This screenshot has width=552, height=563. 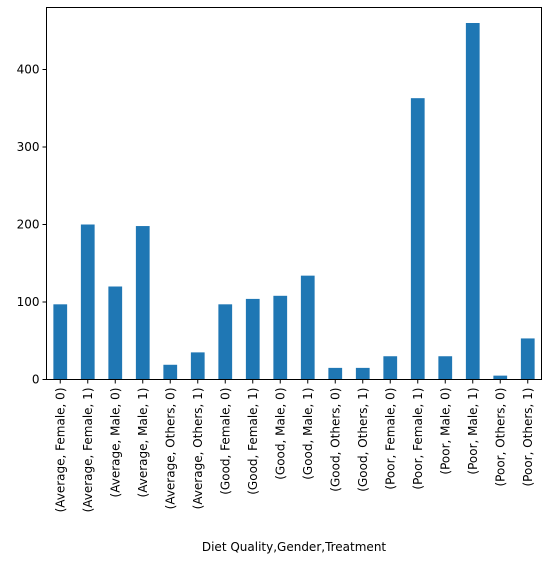 I want to click on x-tick-label: (Good, Others, 0), so click(x=335, y=440).